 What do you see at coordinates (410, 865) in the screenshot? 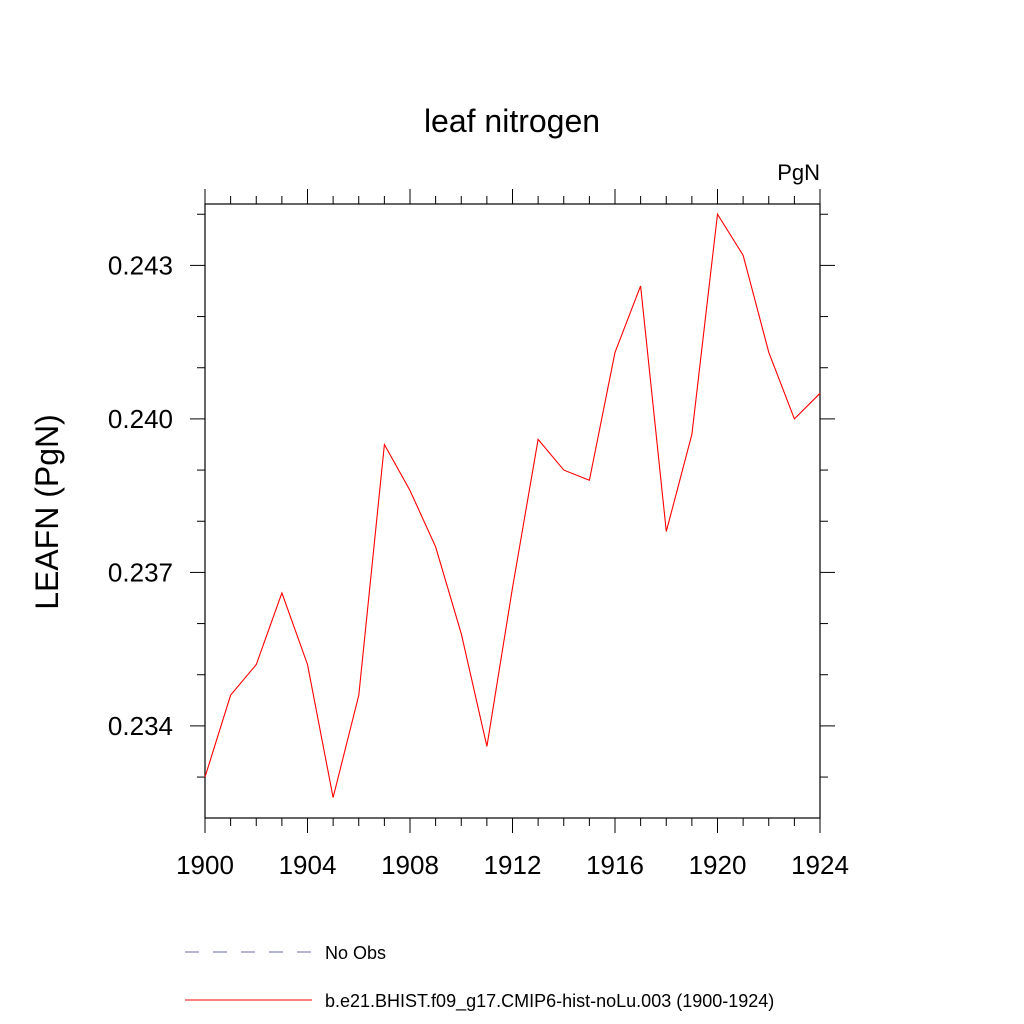
I see `x-tick-label: 1908` at bounding box center [410, 865].